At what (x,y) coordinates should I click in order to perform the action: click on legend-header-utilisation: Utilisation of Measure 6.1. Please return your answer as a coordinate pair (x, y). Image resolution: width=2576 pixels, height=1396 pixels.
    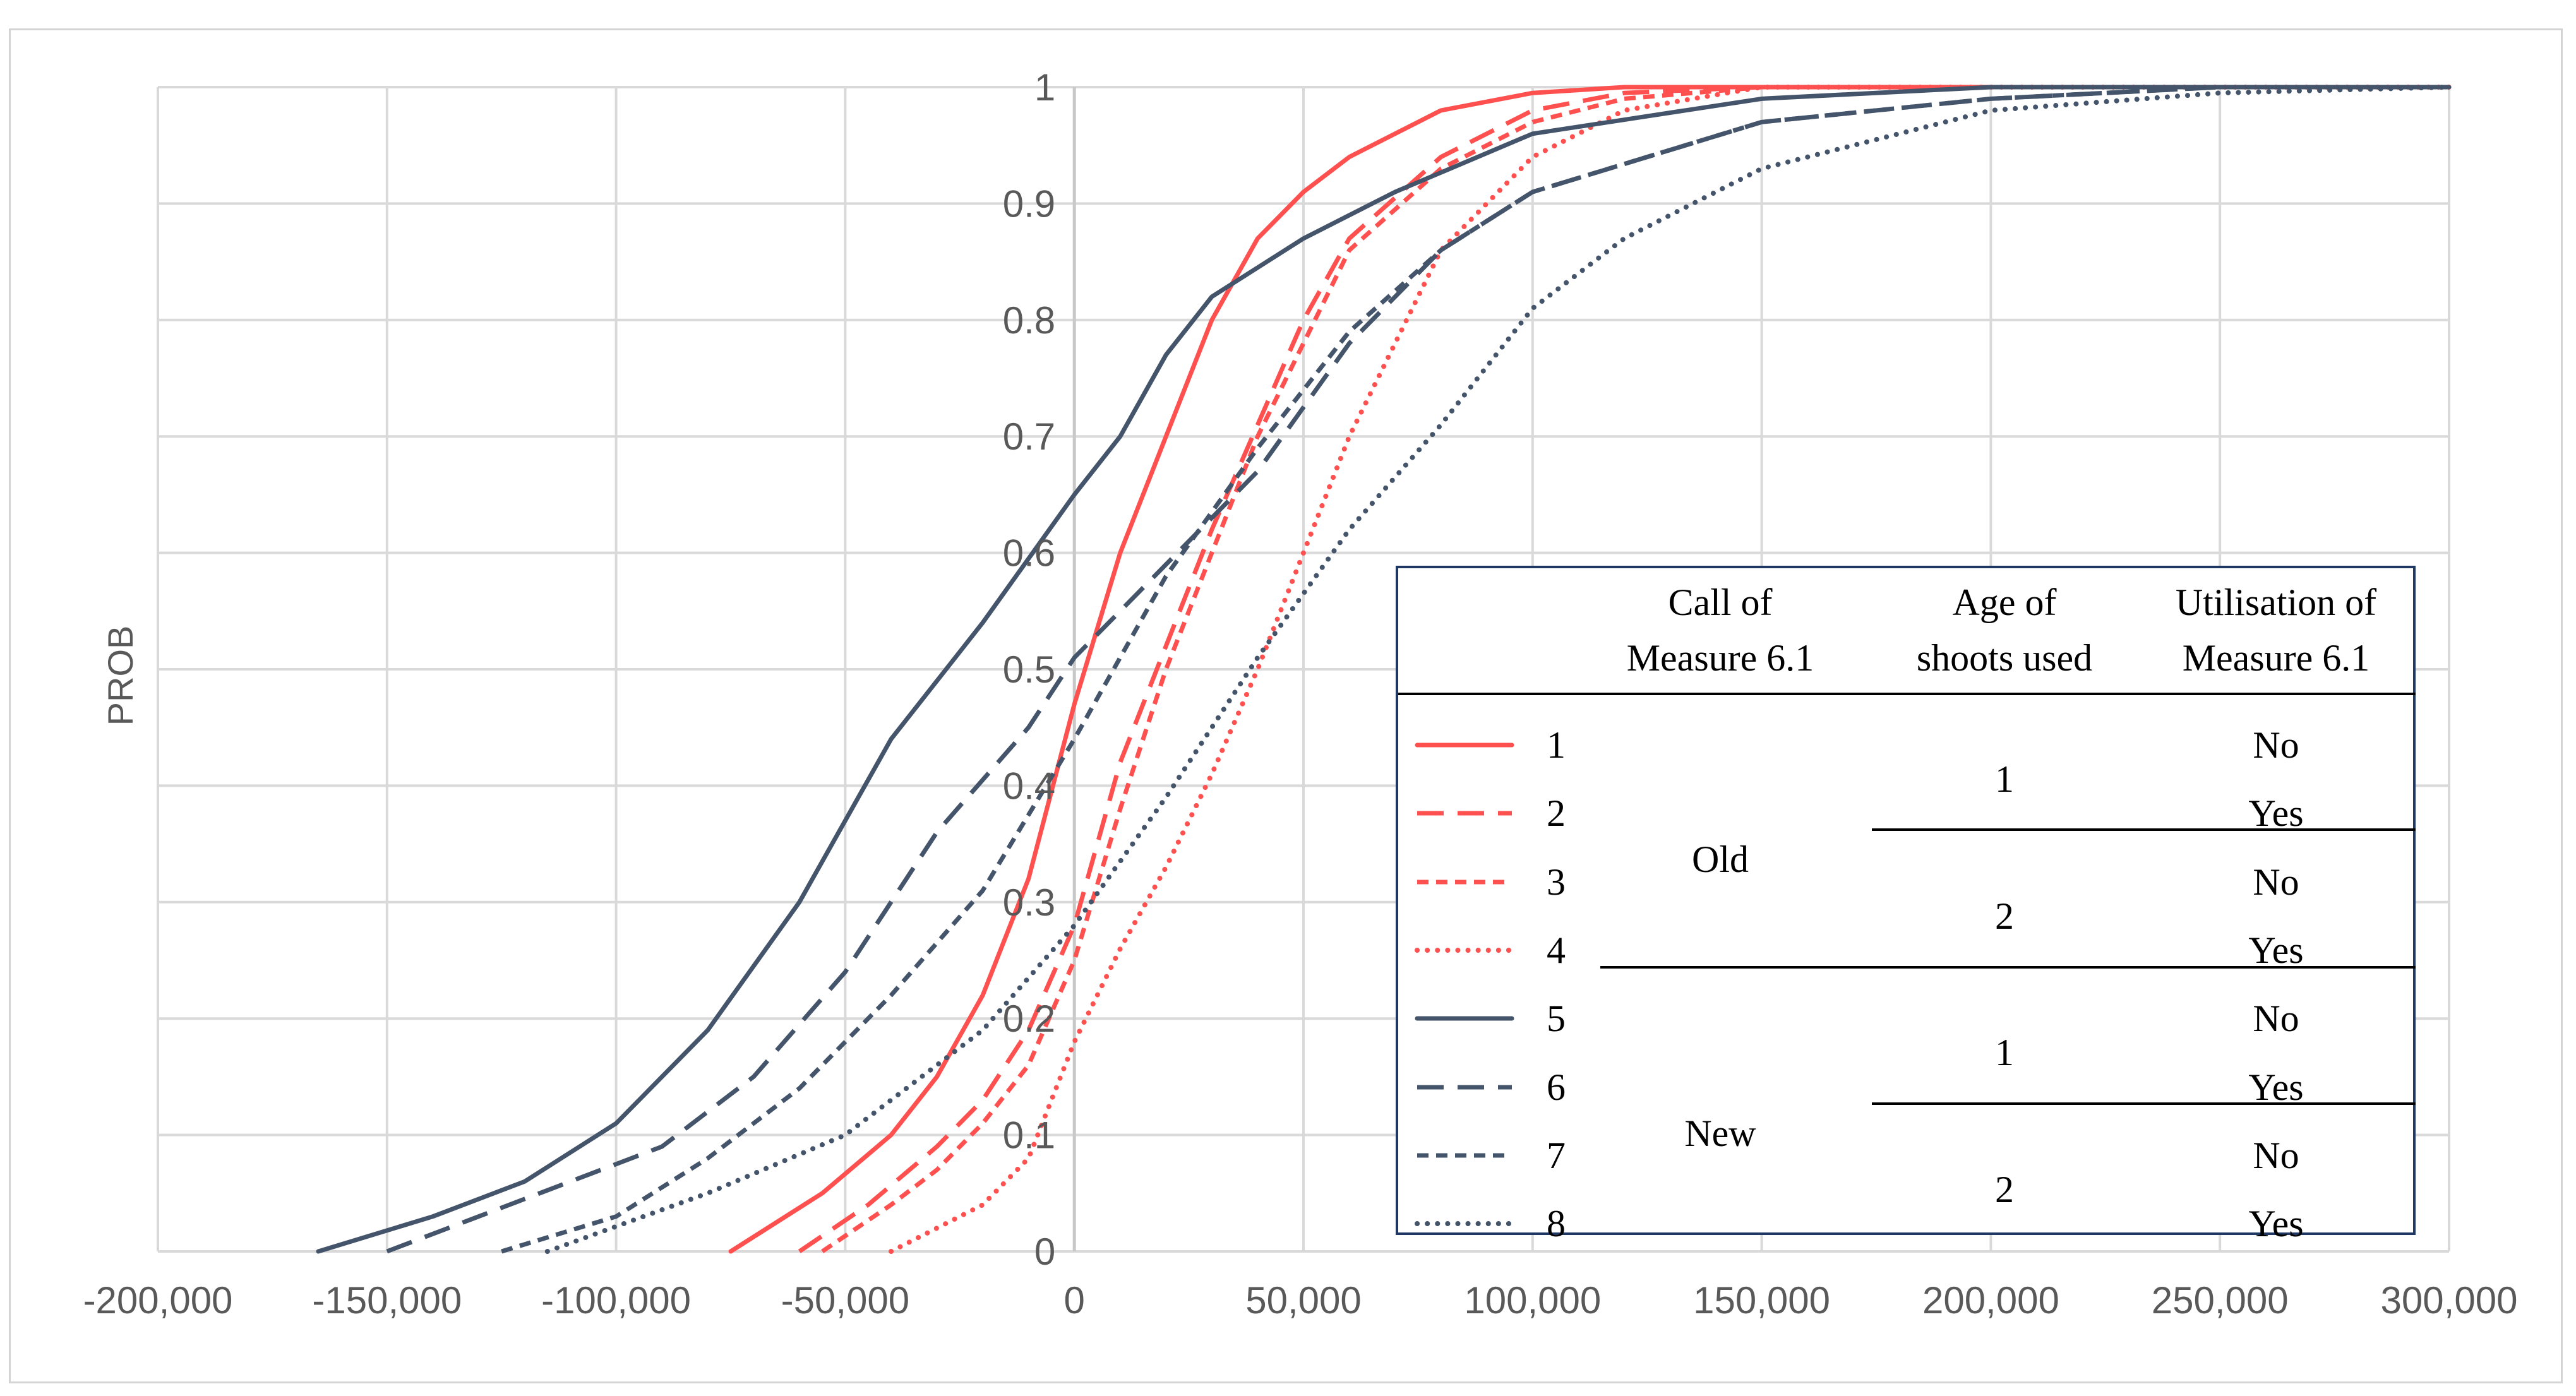
    Looking at the image, I should click on (2276, 630).